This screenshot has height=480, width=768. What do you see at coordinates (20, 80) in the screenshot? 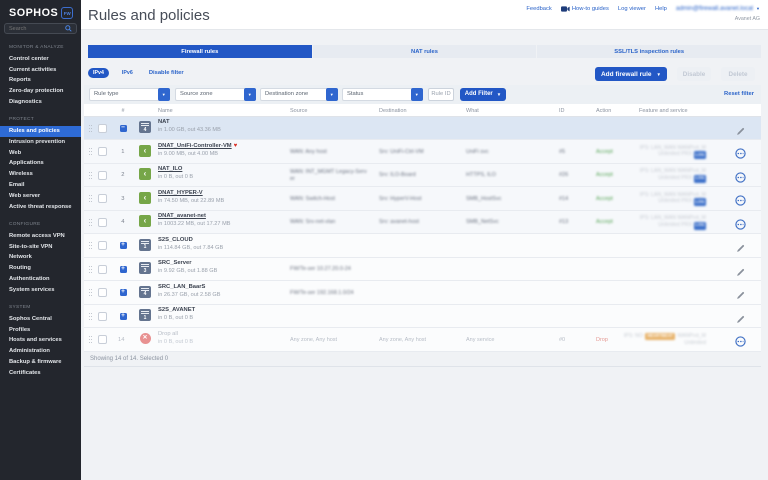
I see `sidebar-item-reports: Reports` at bounding box center [20, 80].